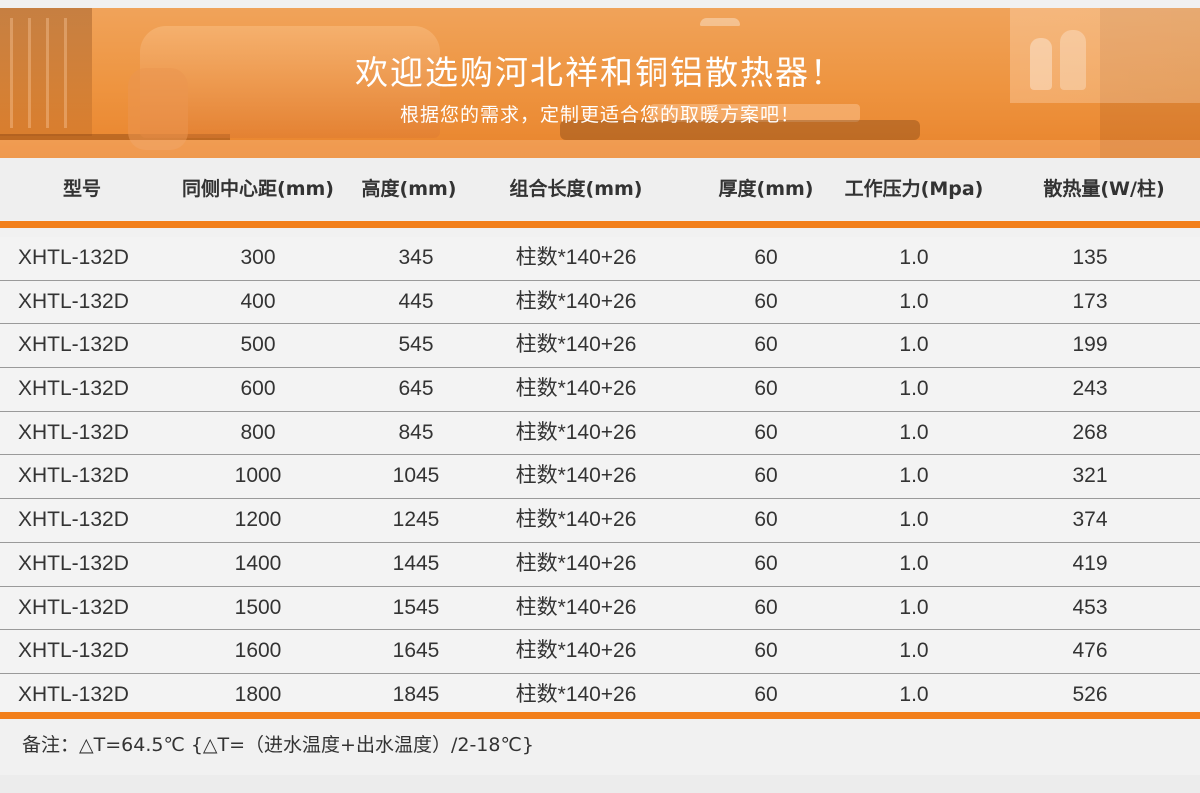  I want to click on cell-heat-output: 135, so click(1090, 257).